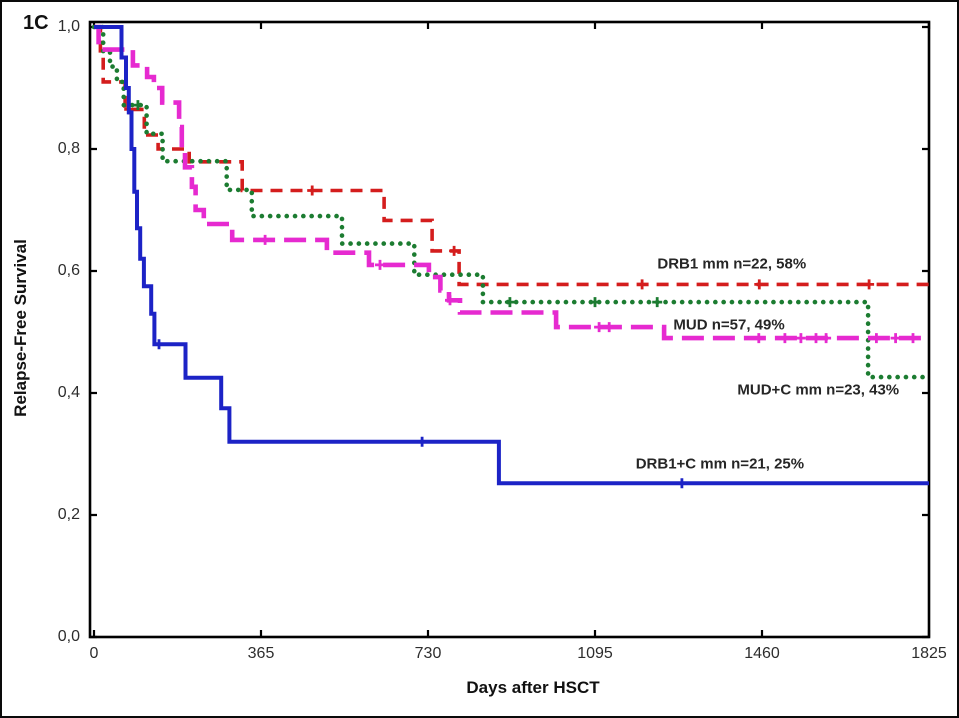 This screenshot has height=718, width=959. Describe the element at coordinates (20, 328) in the screenshot. I see `y-axis-title: Relapse-Free Survival` at that location.